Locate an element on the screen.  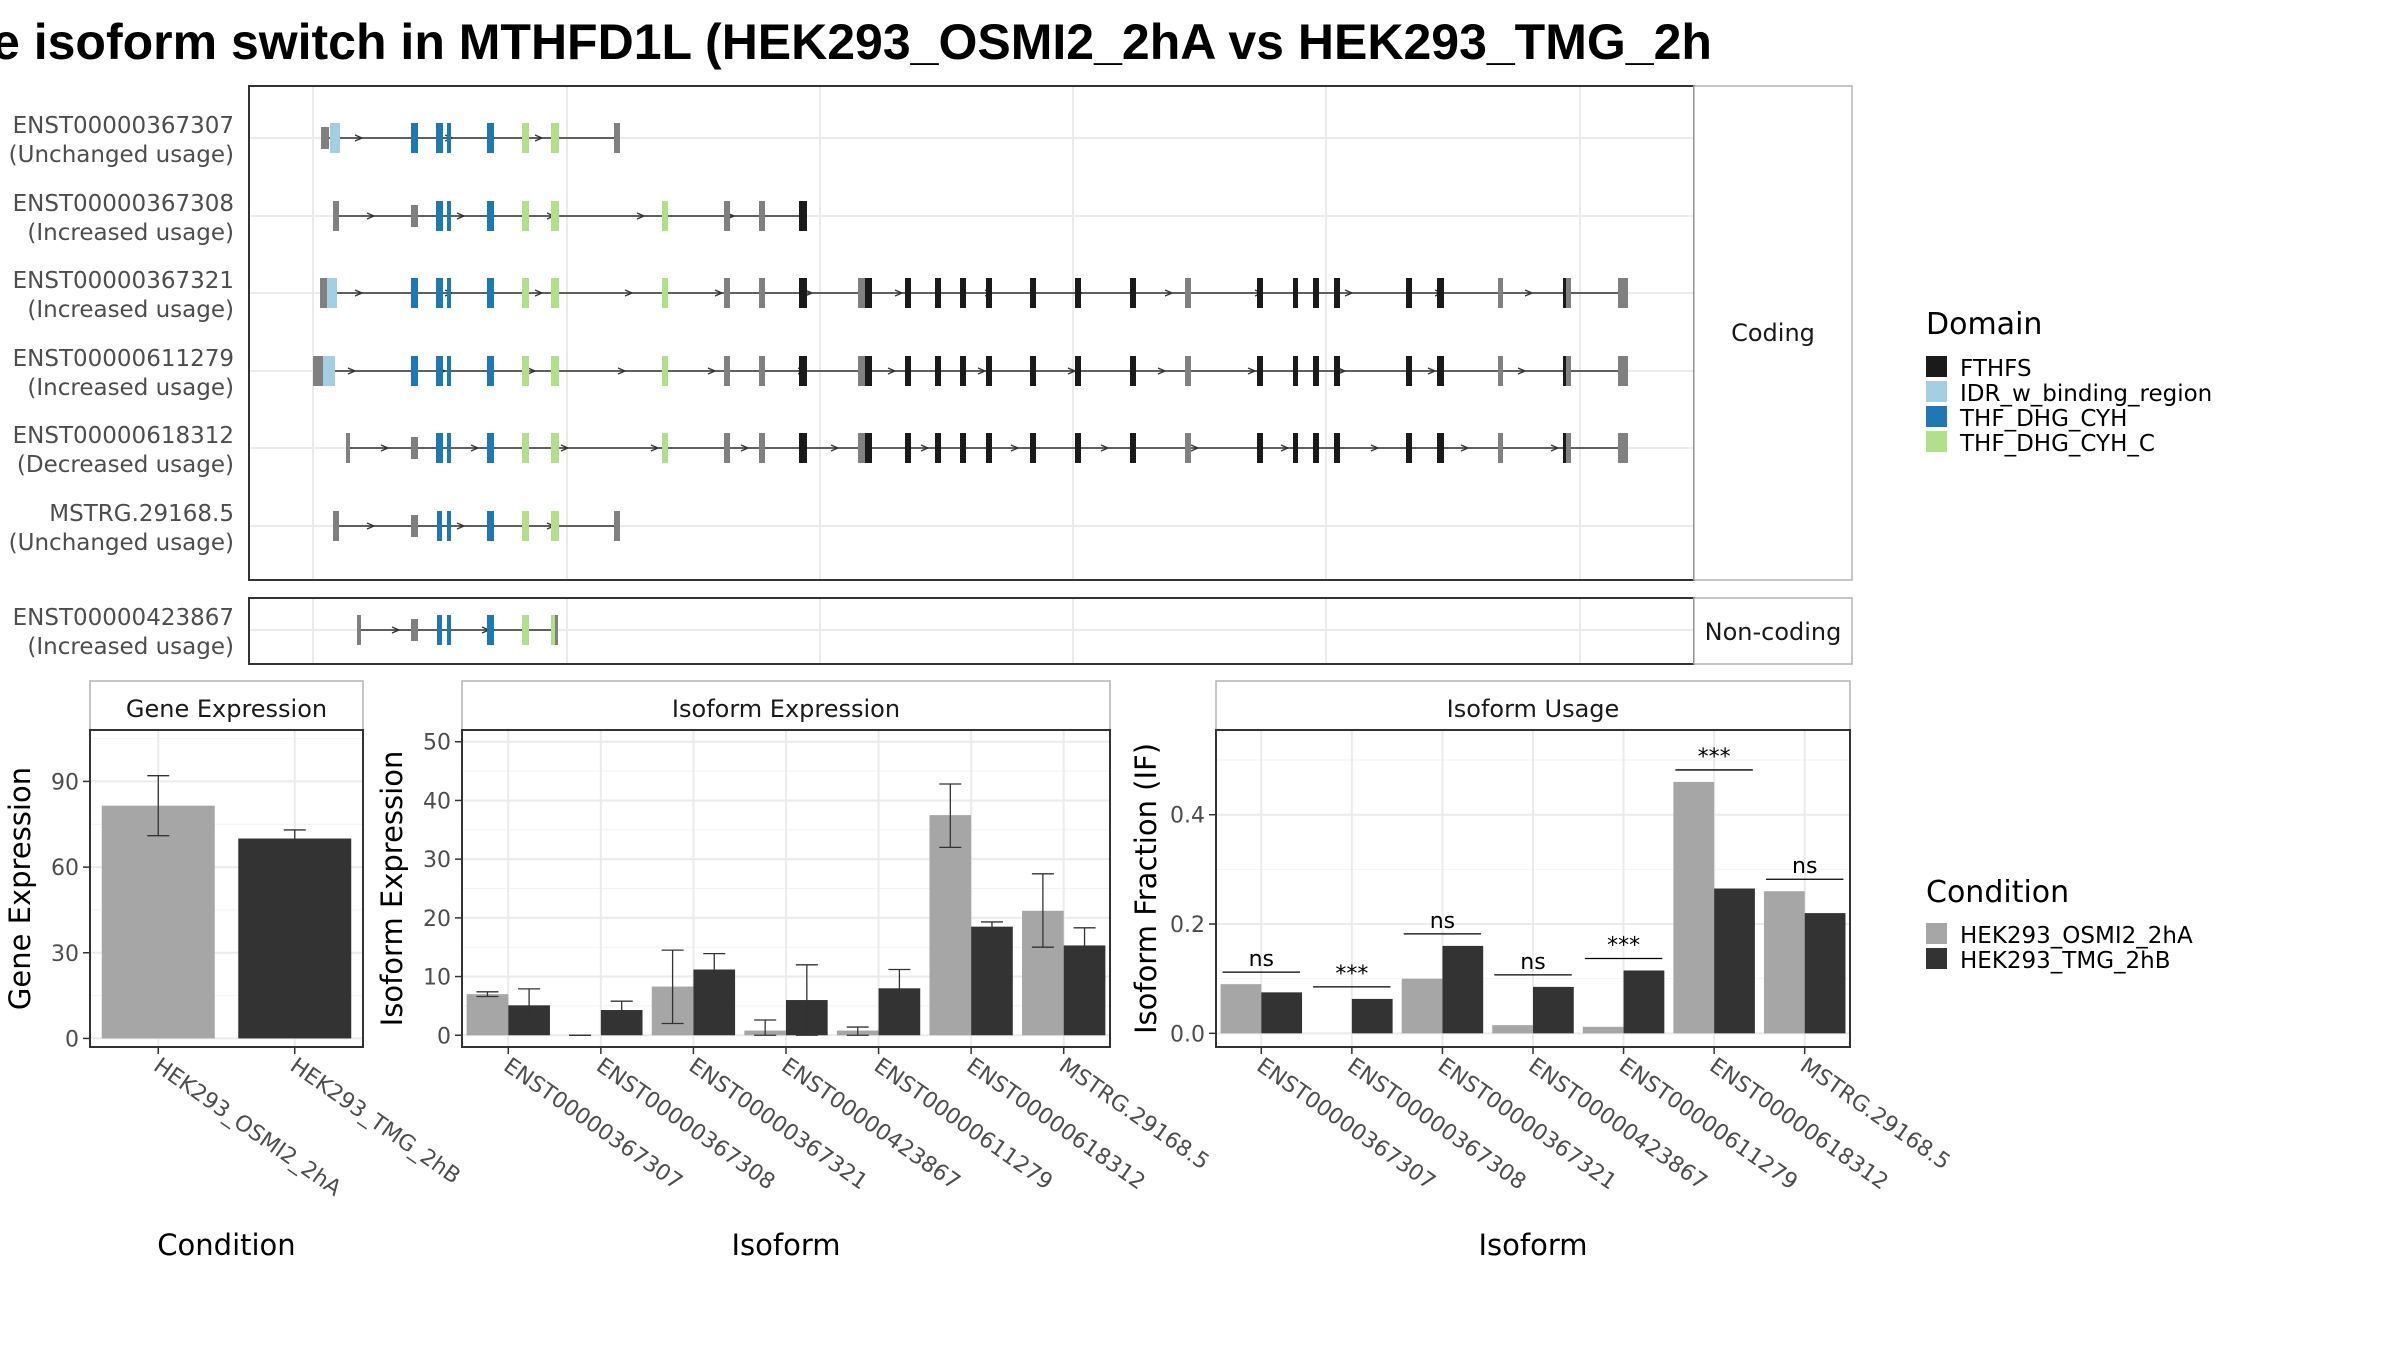
y-axis-title: Isoform Fraction (IF) is located at coordinates (1146, 888).